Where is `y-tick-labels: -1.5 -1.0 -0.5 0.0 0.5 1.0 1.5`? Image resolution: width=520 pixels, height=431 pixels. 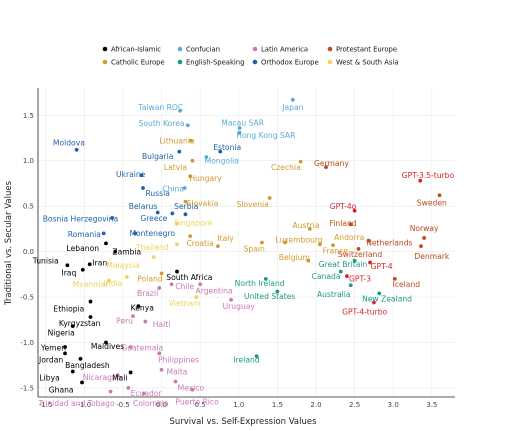 y-tick-labels: -1.5 -1.0 -0.5 0.0 0.5 1.0 1.5 is located at coordinates (27, 252).